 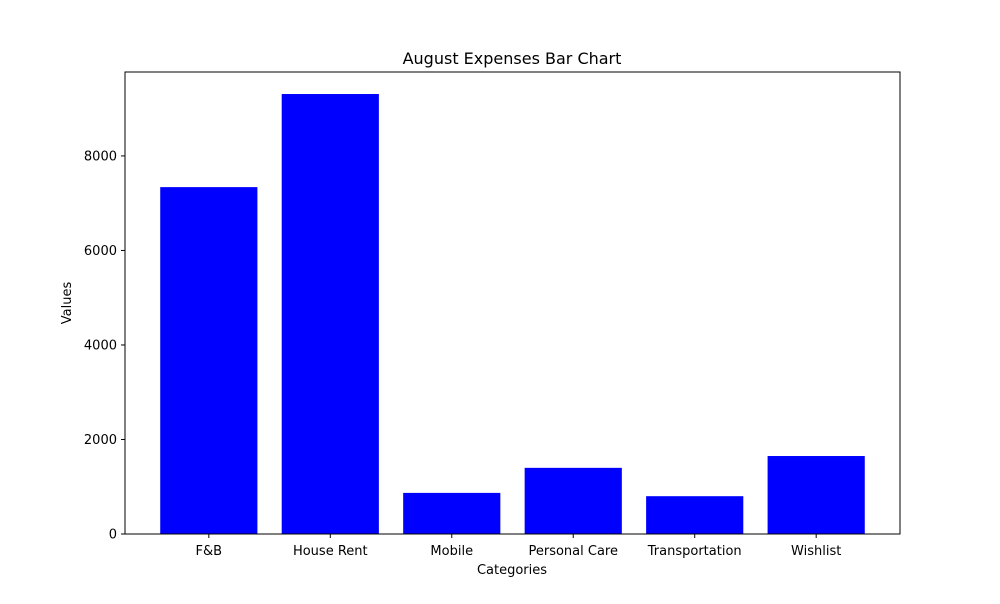 I want to click on y-tick-label: 8000, so click(x=100, y=156).